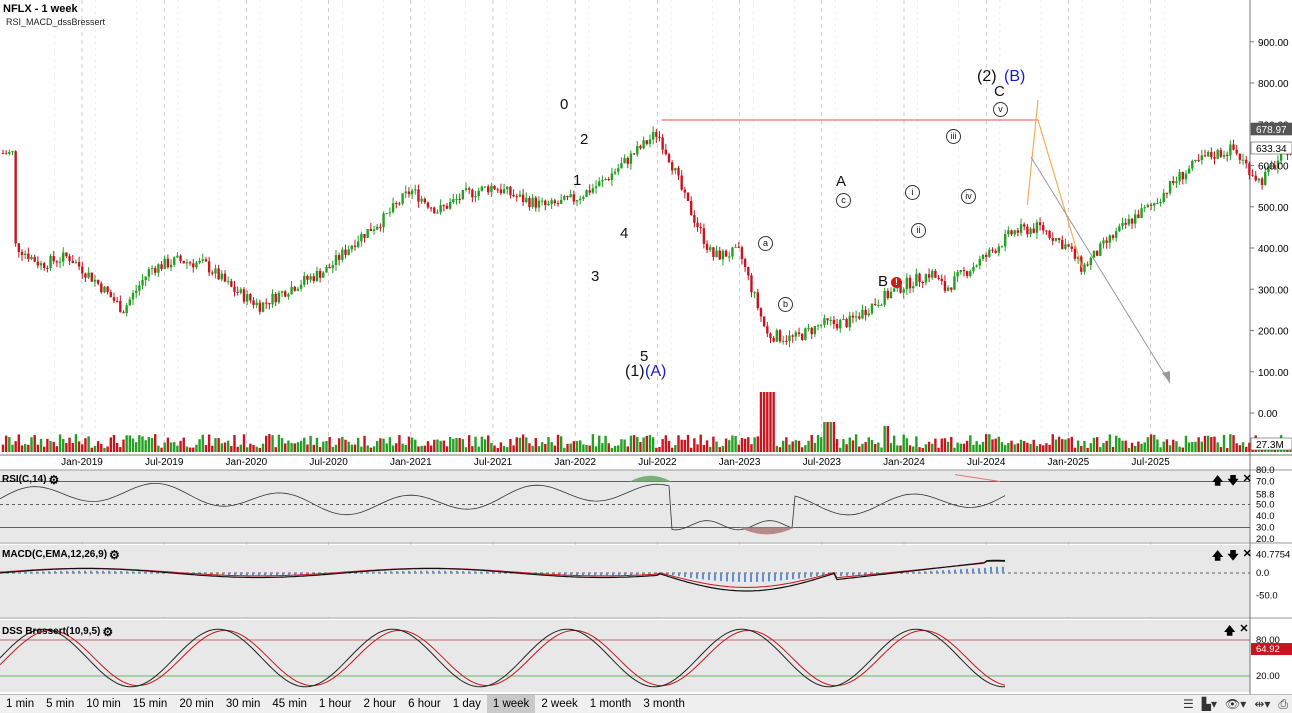  Describe the element at coordinates (61, 554) in the screenshot. I see `macd-title: MACD(C,EMA,12,26,9)⚙` at that location.